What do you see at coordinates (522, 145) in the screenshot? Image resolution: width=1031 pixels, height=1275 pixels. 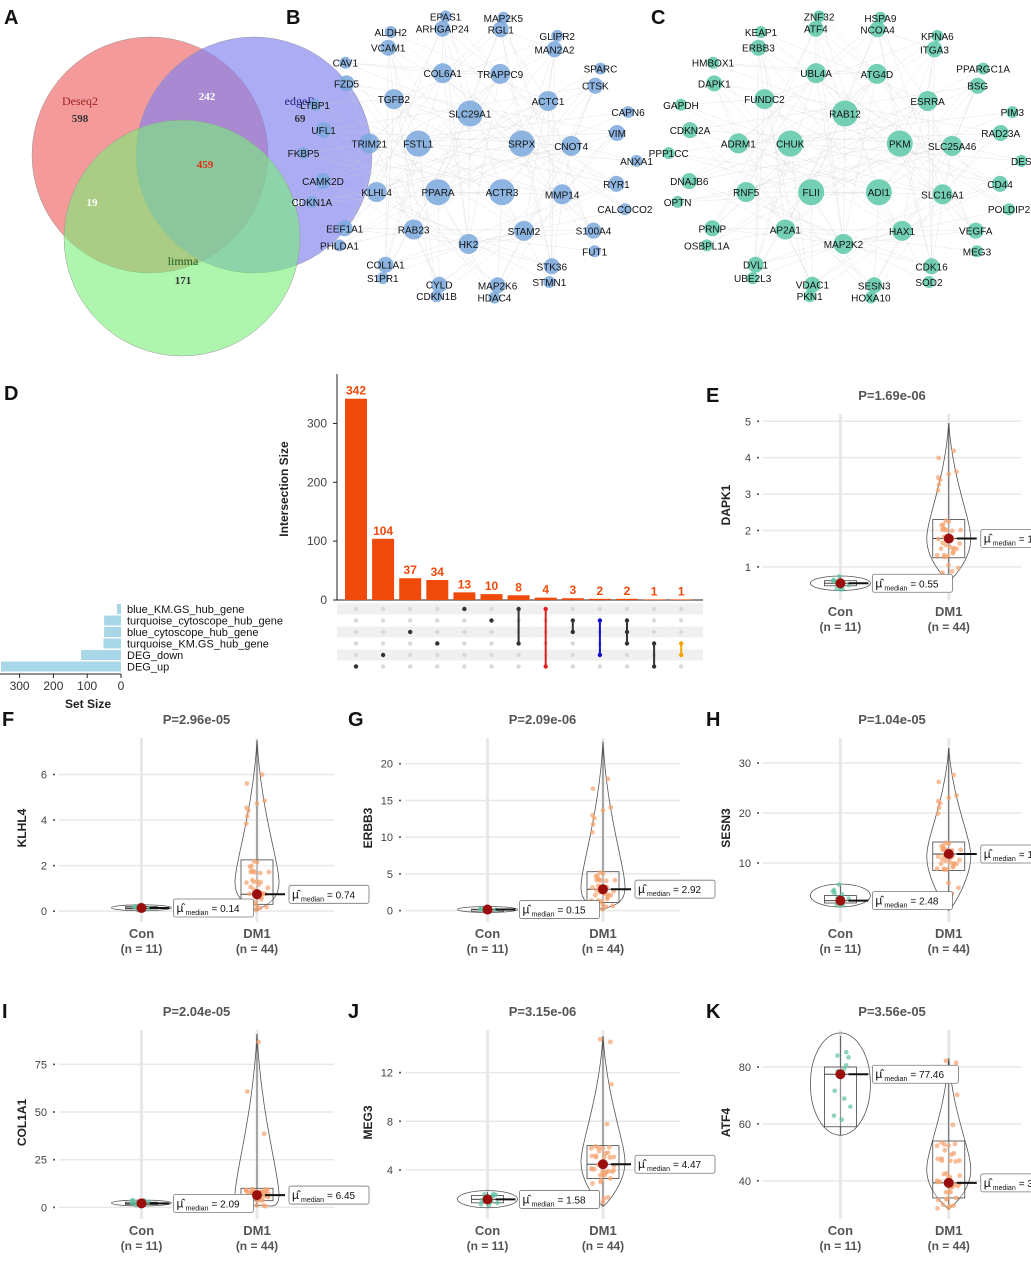 I see `network-label-srpx: SRPX` at bounding box center [522, 145].